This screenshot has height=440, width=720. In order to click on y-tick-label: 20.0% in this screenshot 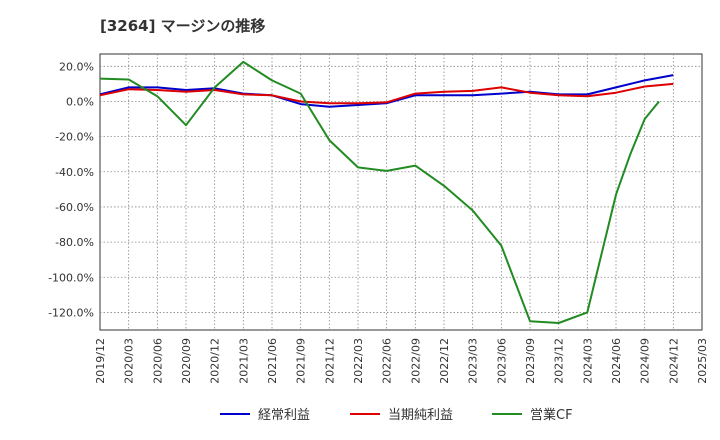, I will do `click(76, 66)`.